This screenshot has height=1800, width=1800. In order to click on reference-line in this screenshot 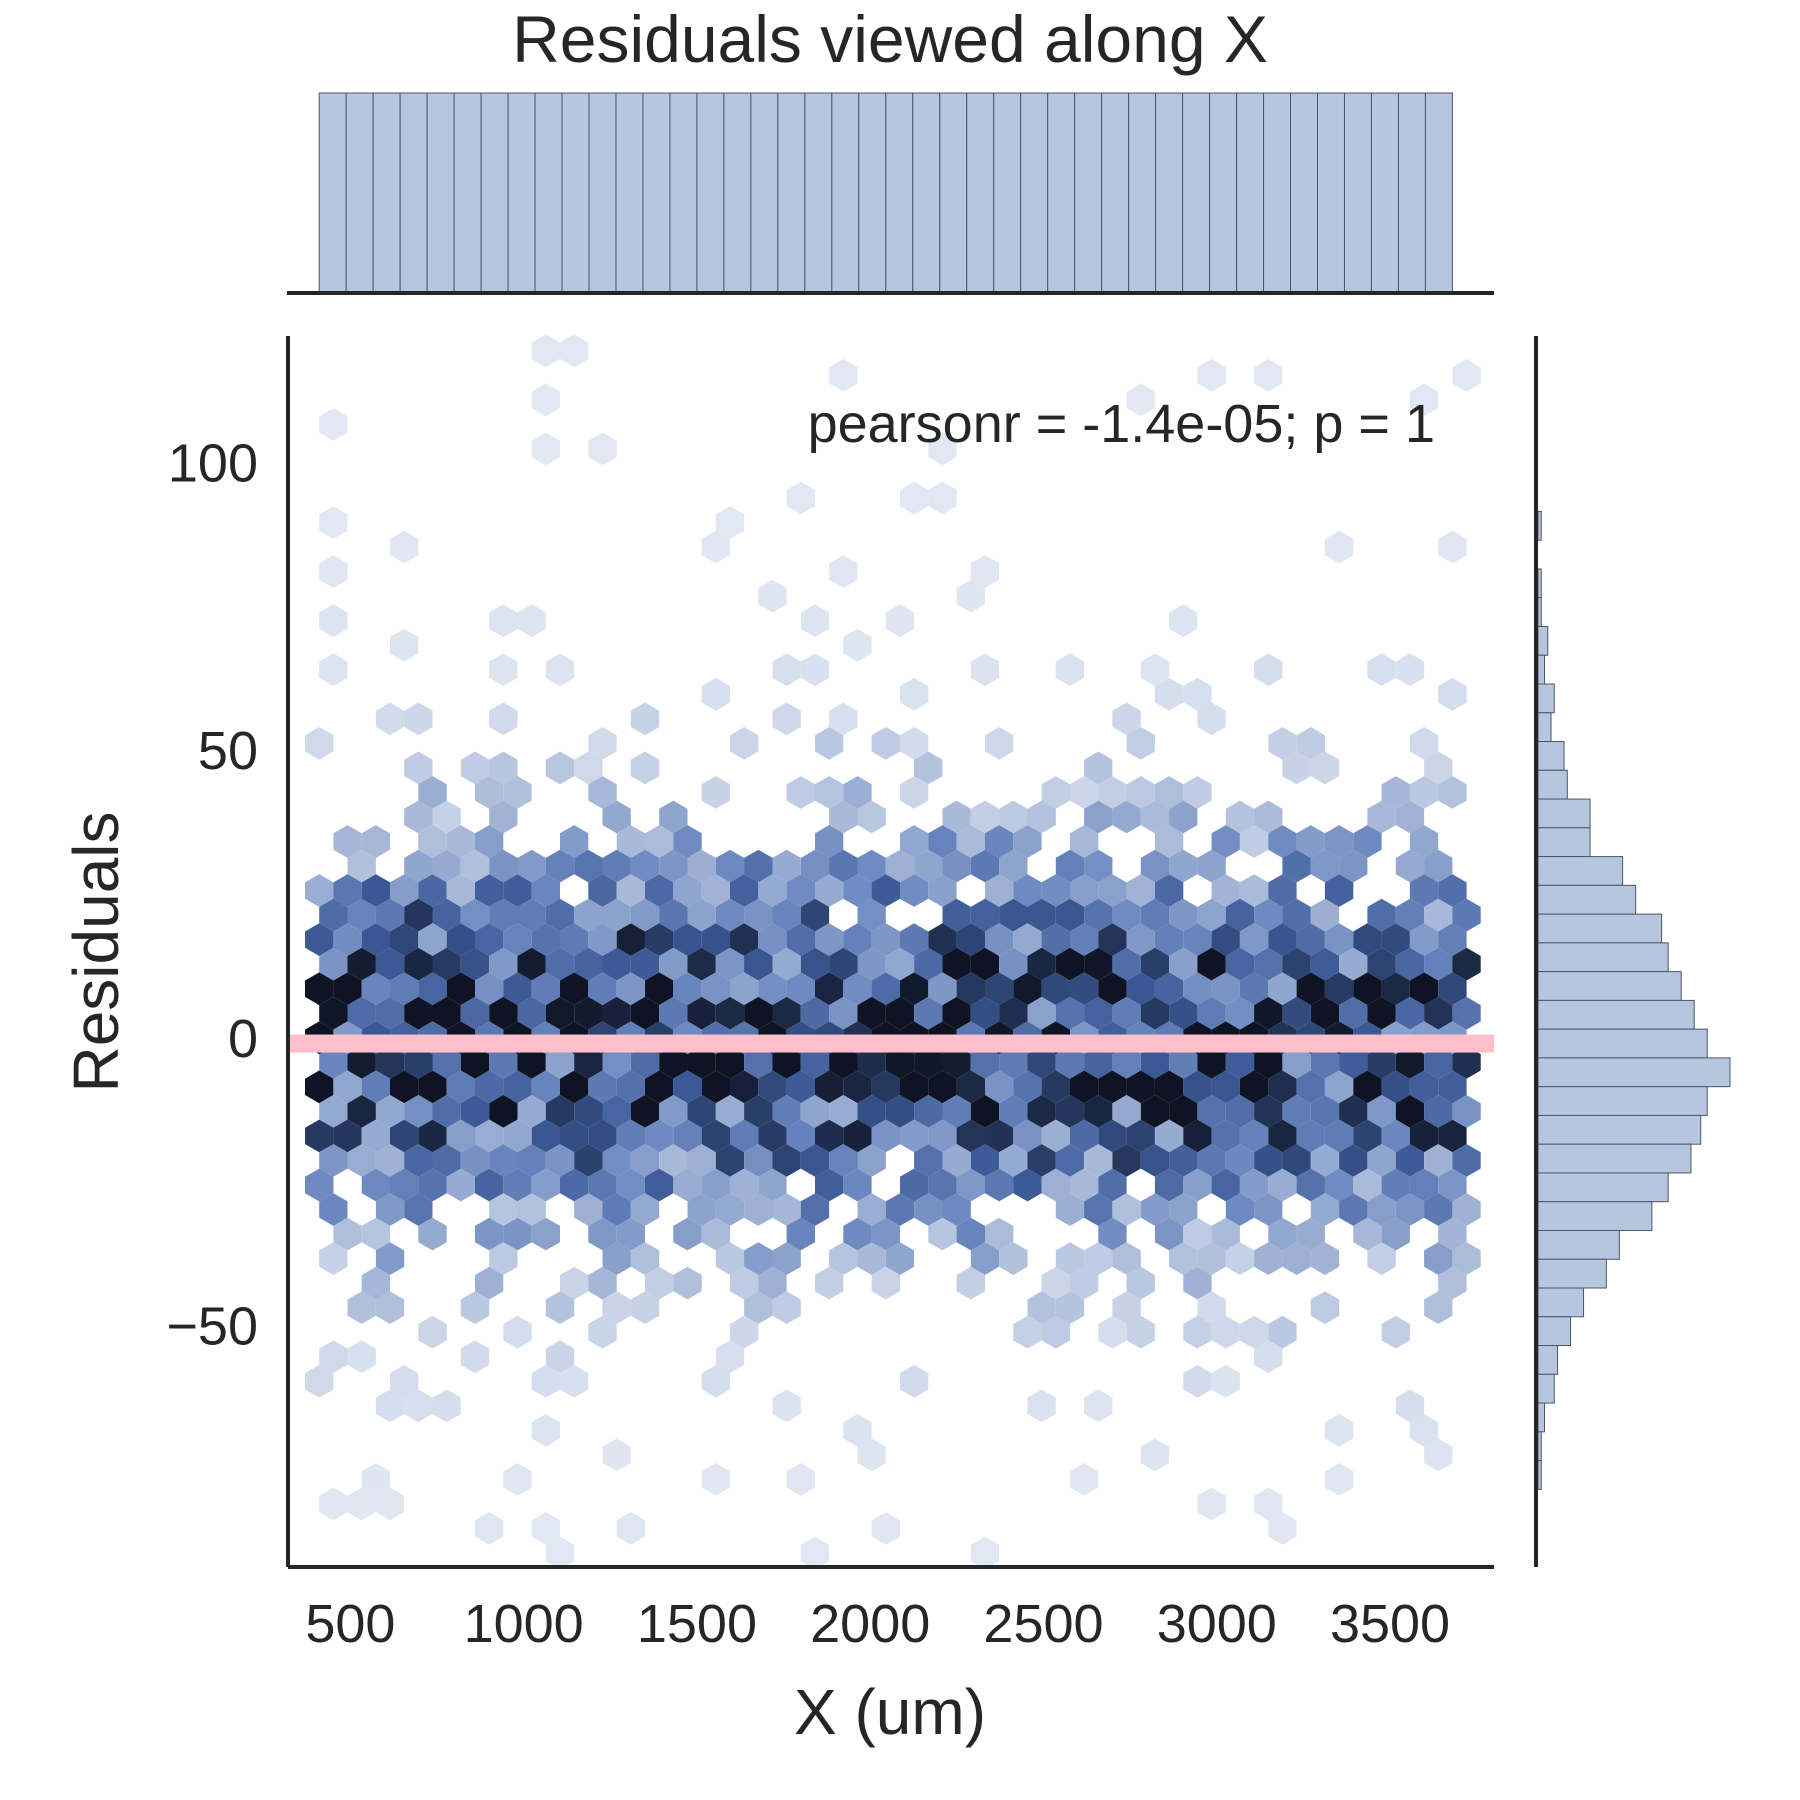, I will do `click(891, 1043)`.